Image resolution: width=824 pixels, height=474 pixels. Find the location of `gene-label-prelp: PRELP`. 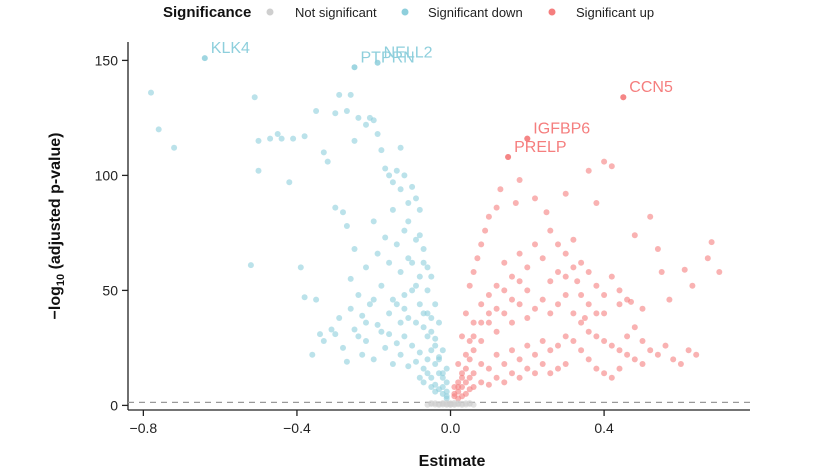

gene-label-prelp: PRELP is located at coordinates (540, 147).